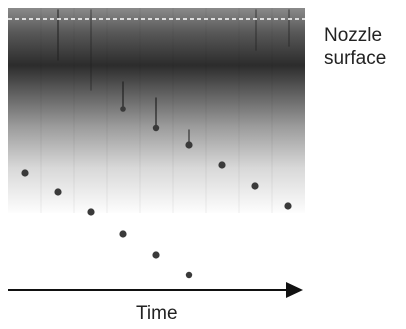 The image size is (406, 329). Describe the element at coordinates (355, 58) in the screenshot. I see `nozzle-label-line2: surface` at that location.